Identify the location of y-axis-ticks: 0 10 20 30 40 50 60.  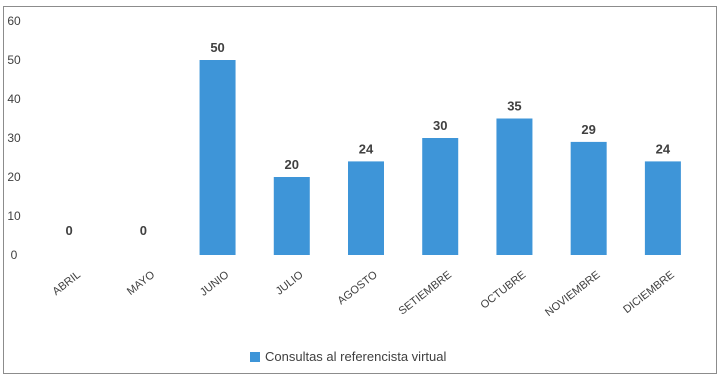
(14, 138).